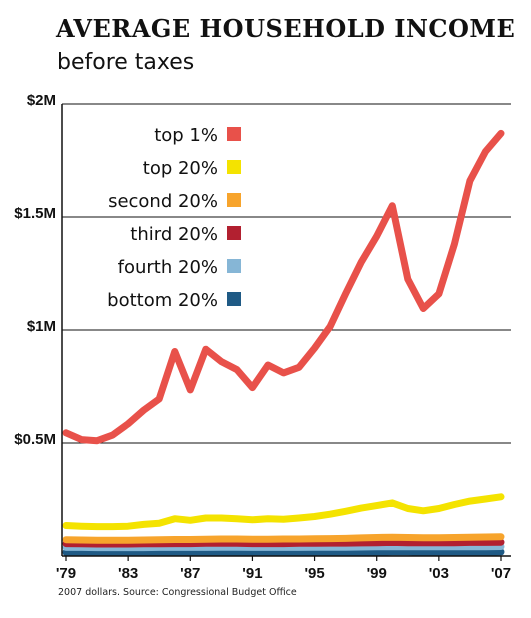 The image size is (531, 618). I want to click on chart-title: AVERAGE HOUSEHOLD INCOME, so click(286, 28).